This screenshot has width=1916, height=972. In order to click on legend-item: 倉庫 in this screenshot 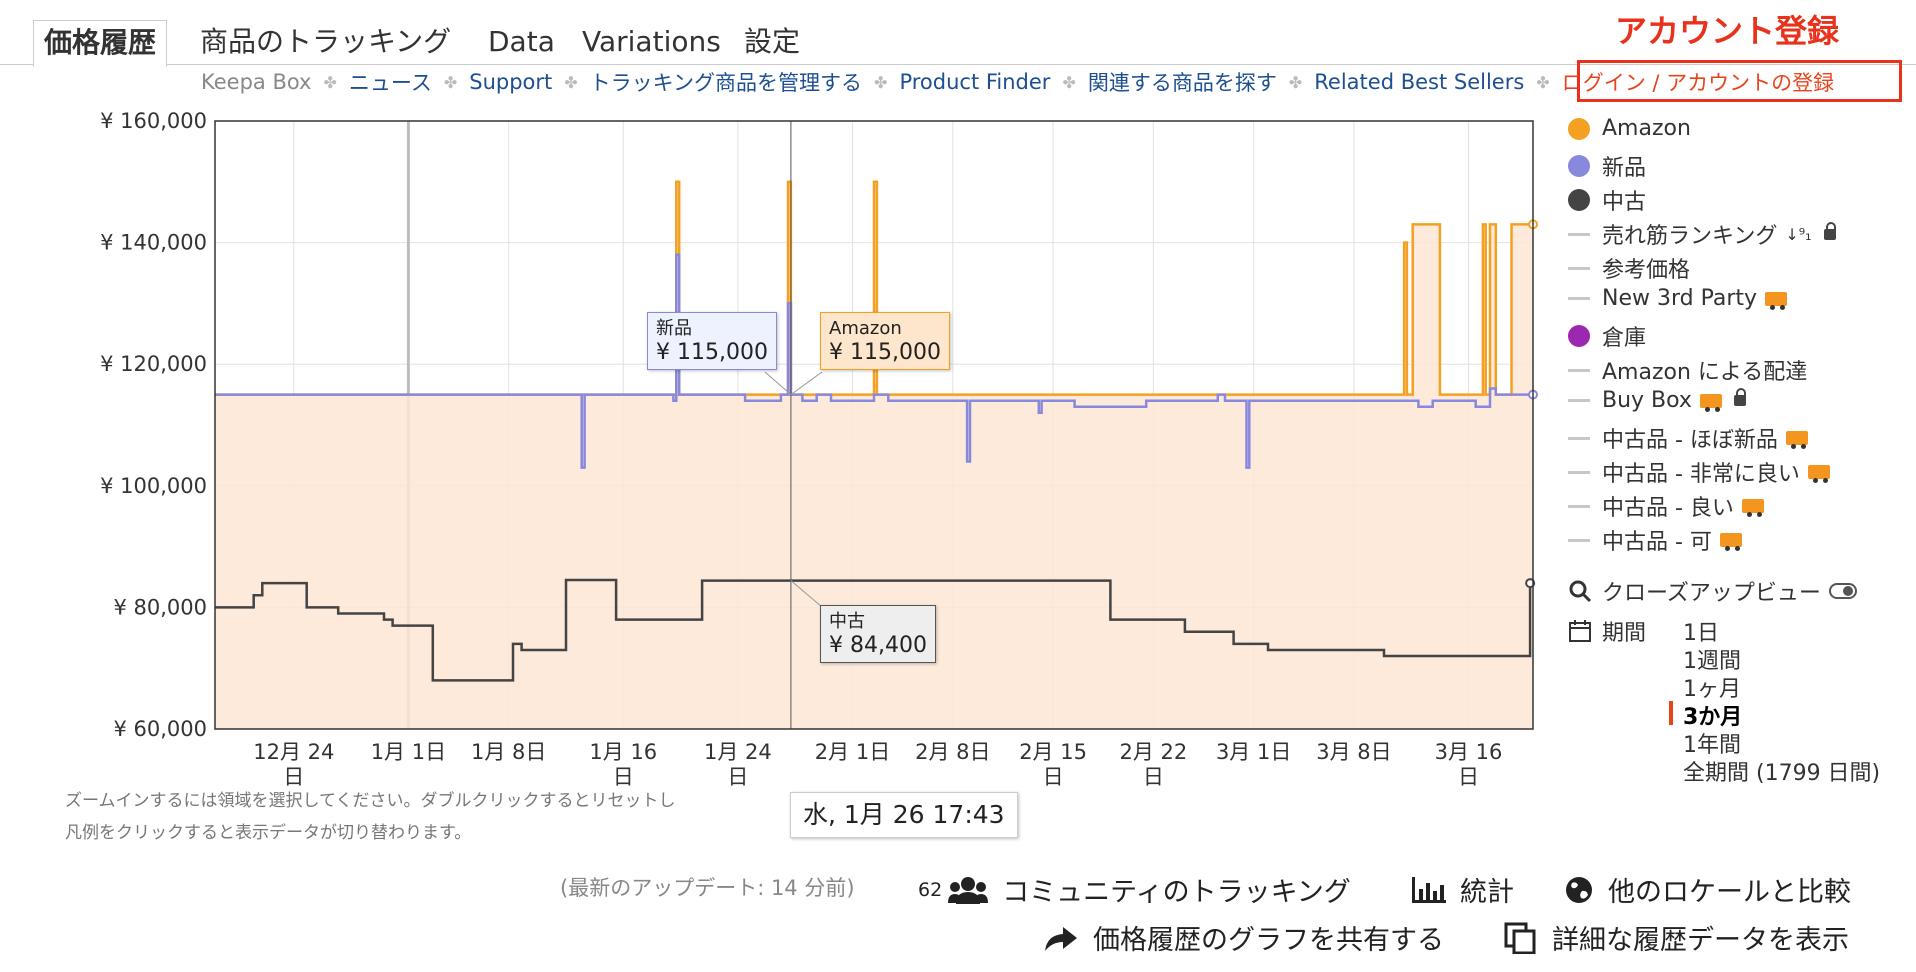, I will do `click(1607, 336)`.